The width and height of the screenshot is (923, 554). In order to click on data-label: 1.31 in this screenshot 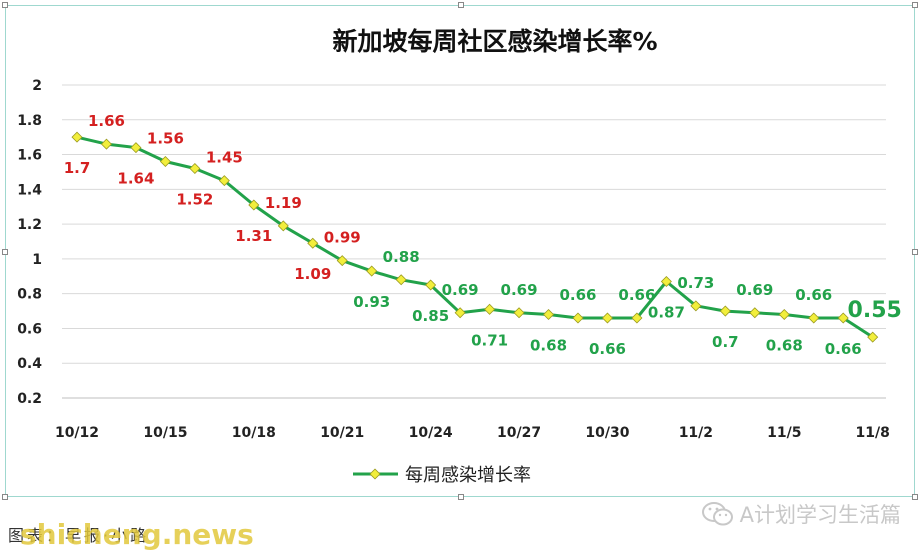, I will do `click(253, 236)`.